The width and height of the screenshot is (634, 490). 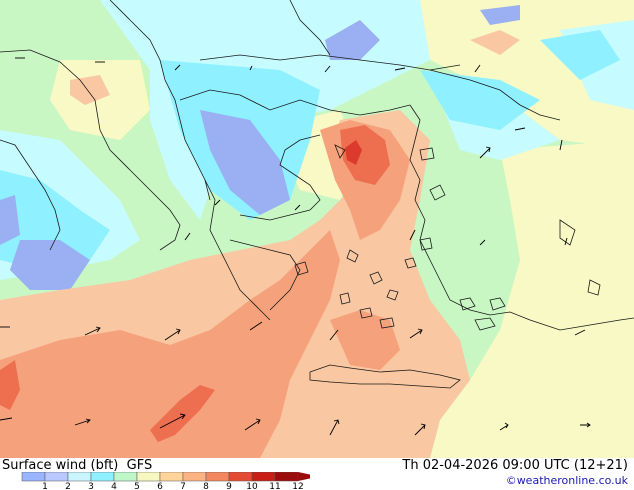 I want to click on scale-tick-label: 8, so click(x=206, y=486).